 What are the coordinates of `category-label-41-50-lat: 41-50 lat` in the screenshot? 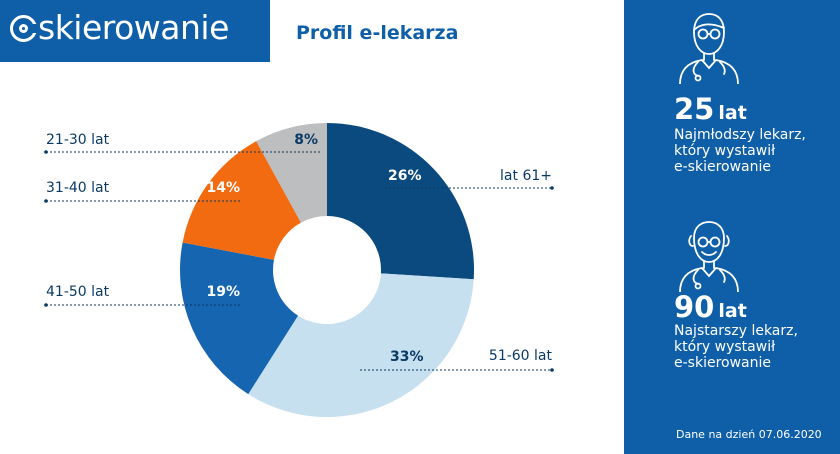 It's located at (78, 292).